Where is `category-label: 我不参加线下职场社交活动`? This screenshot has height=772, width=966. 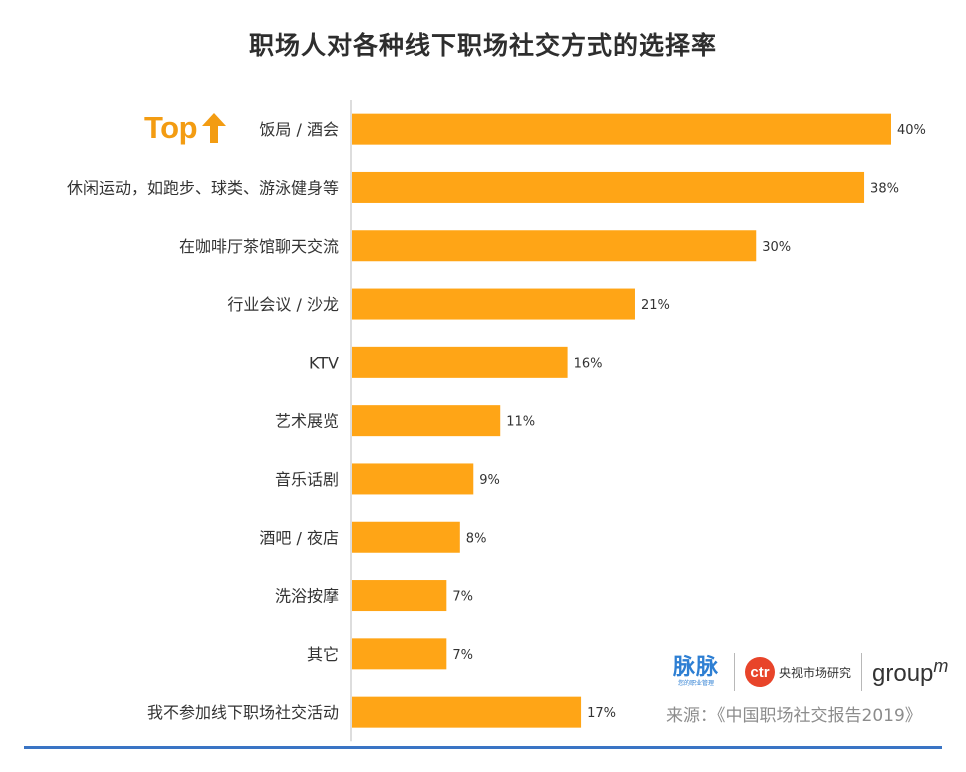 category-label: 我不参加线下职场社交活动 is located at coordinates (243, 712).